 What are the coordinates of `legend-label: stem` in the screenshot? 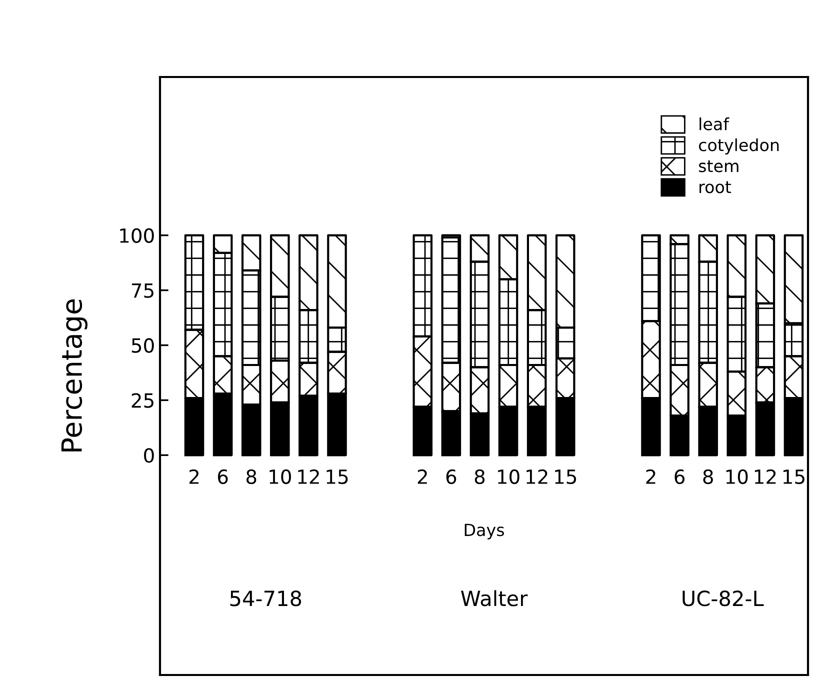 It's located at (718, 166).